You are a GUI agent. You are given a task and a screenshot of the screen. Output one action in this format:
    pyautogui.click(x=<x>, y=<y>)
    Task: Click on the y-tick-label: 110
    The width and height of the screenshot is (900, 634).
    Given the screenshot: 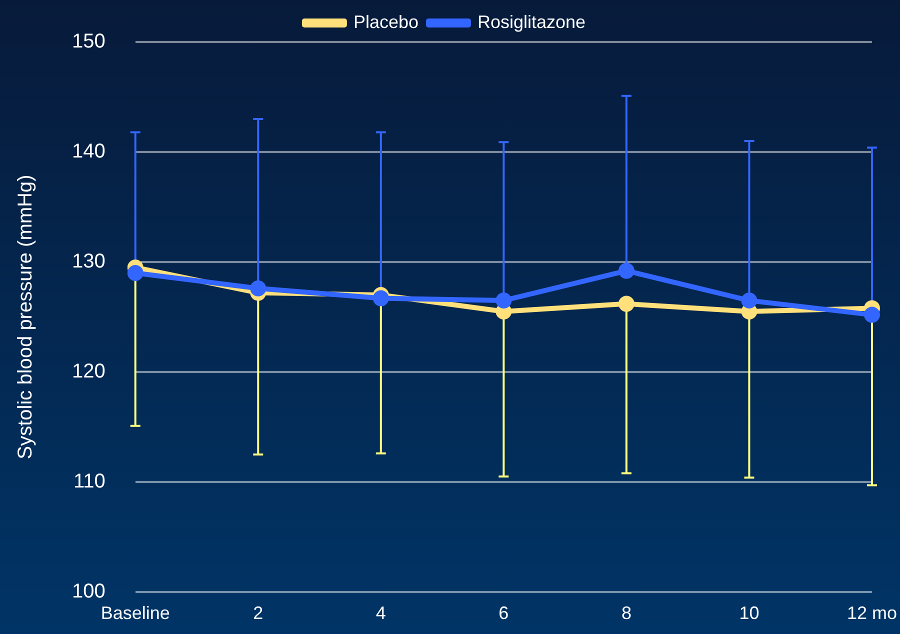 What is the action you would take?
    pyautogui.click(x=89, y=481)
    